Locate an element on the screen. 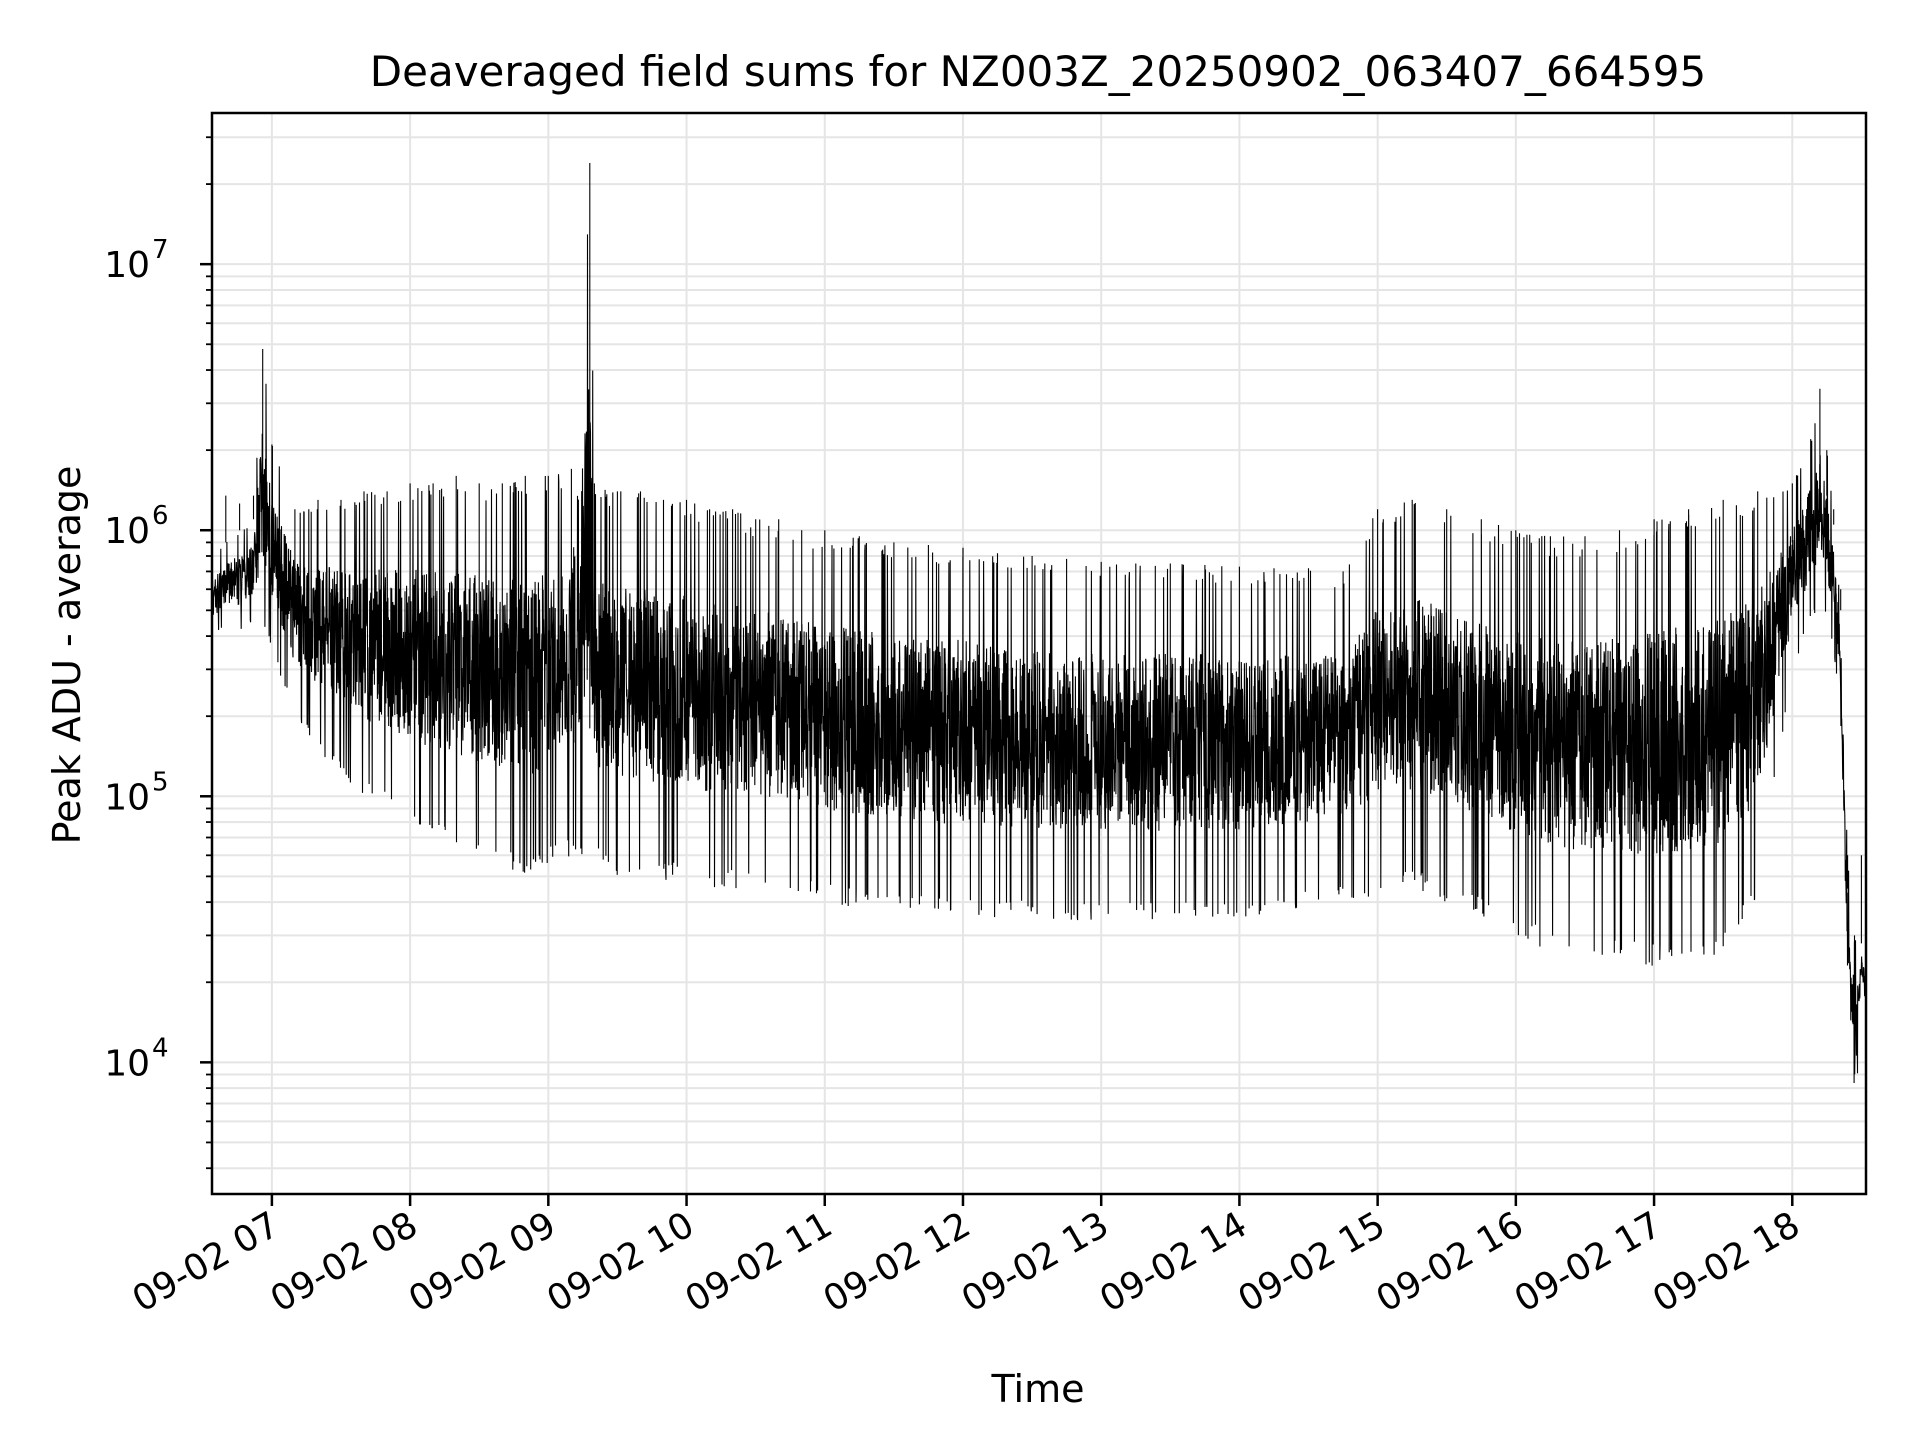 This screenshot has width=1920, height=1440. x-tick-label: 09-02 13 is located at coordinates (1035, 1262).